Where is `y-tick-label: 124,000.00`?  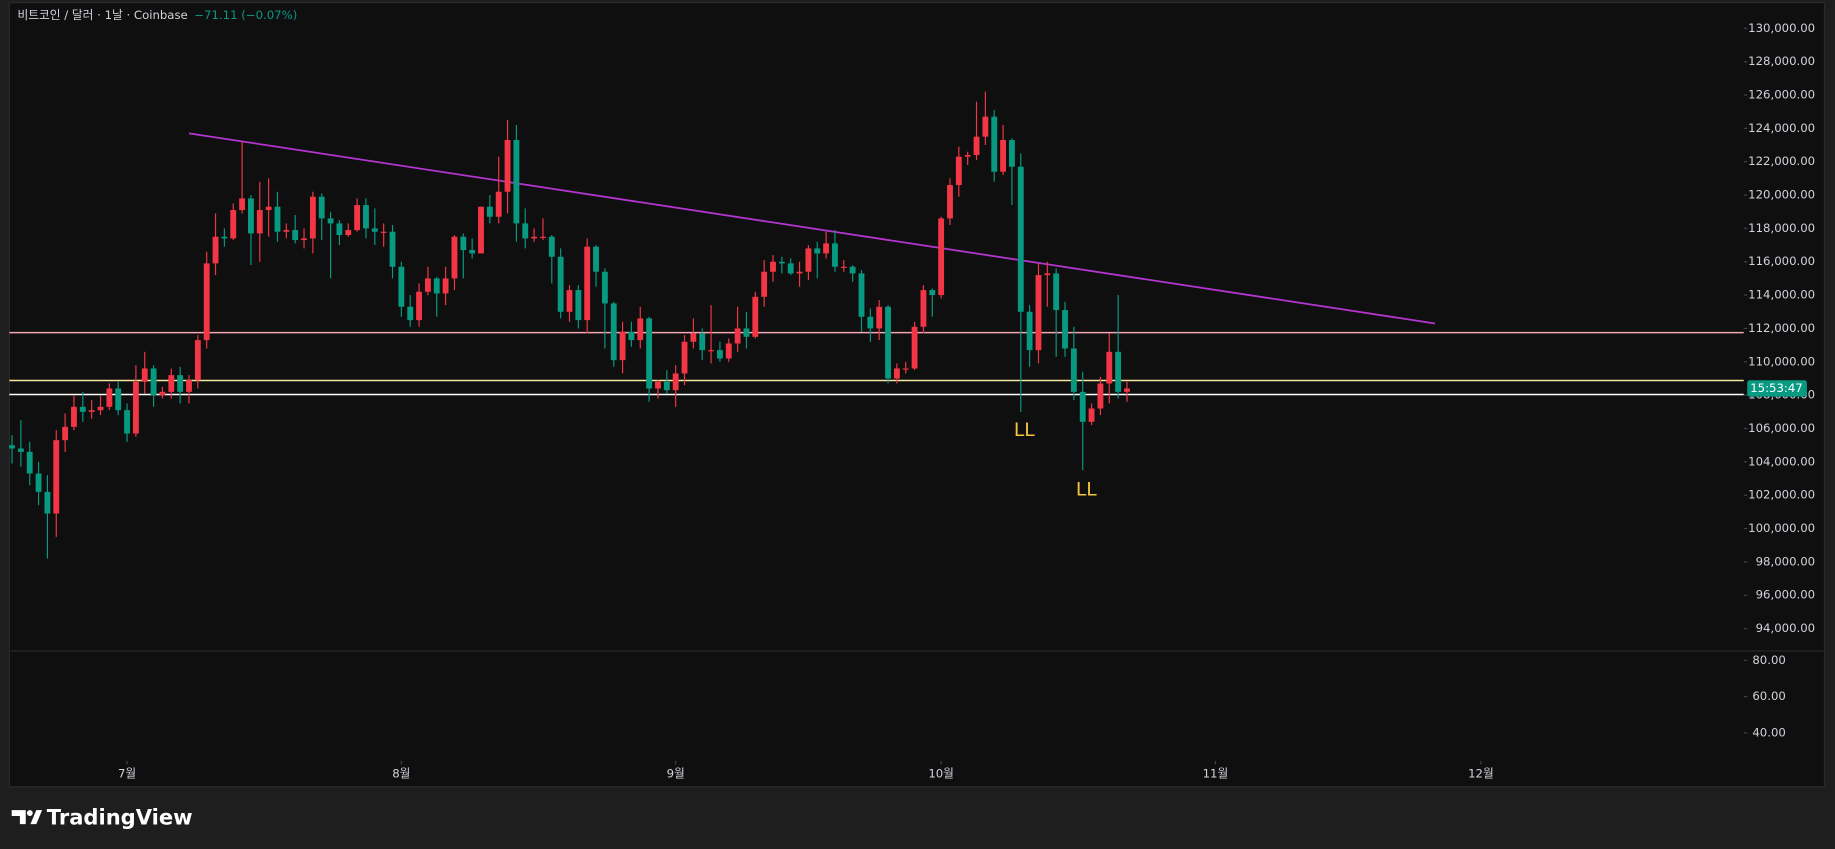
y-tick-label: 124,000.00 is located at coordinates (1781, 128).